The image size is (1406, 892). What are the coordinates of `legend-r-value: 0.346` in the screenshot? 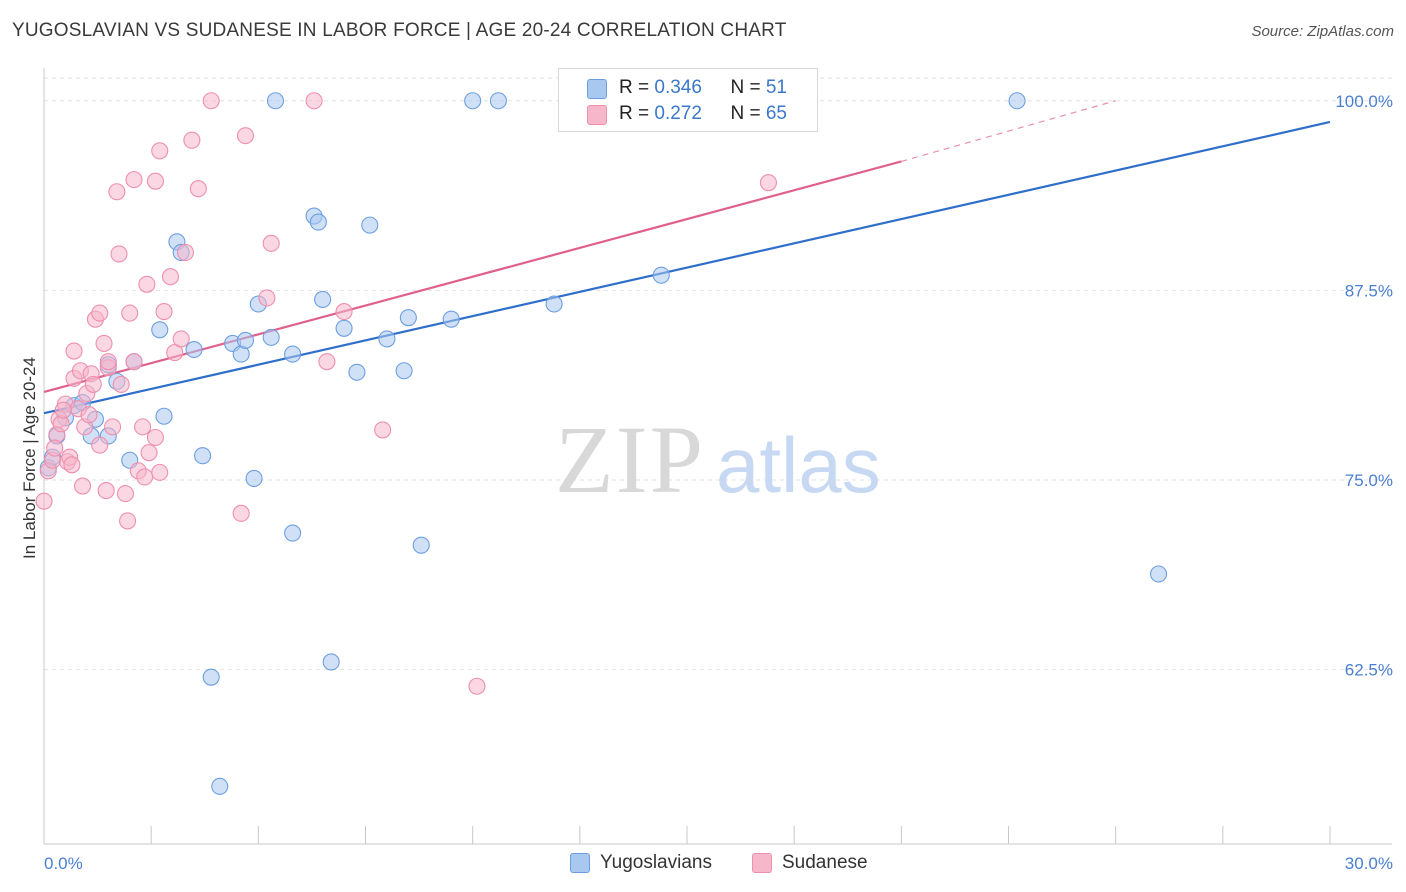 It's located at (678, 87).